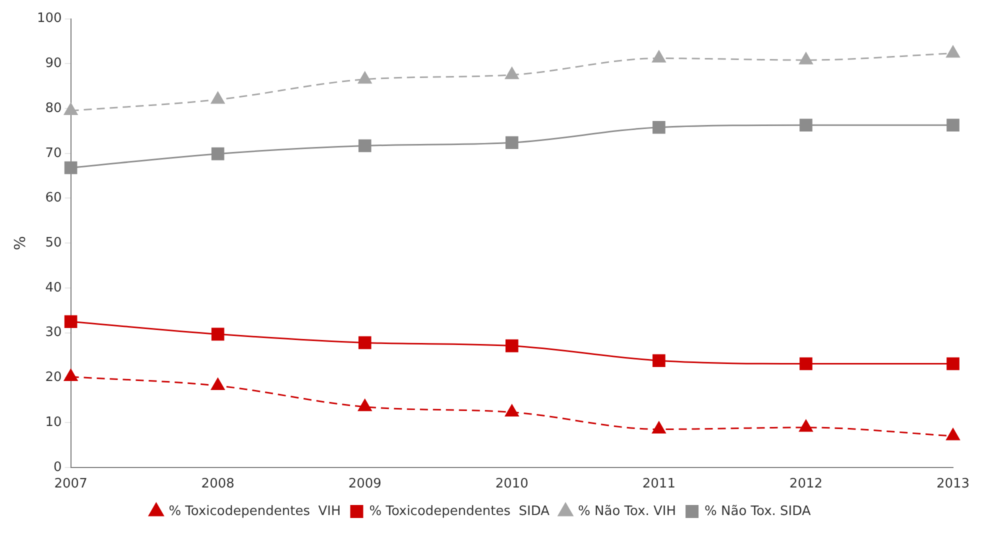 The height and width of the screenshot is (539, 991). Describe the element at coordinates (19, 243) in the screenshot. I see `y-axis-title: %` at that location.